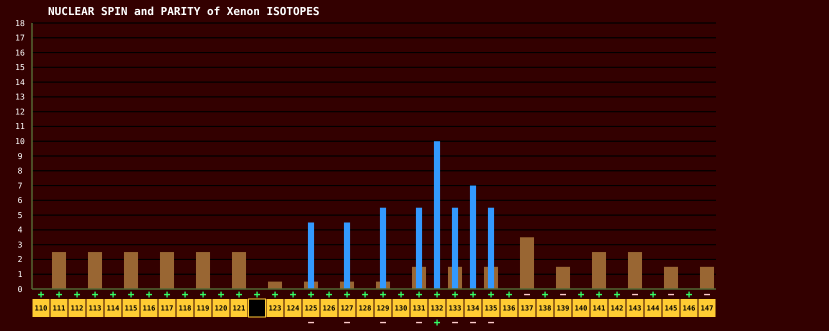  Describe the element at coordinates (20, 141) in the screenshot. I see `y-tick-label: 10` at that location.